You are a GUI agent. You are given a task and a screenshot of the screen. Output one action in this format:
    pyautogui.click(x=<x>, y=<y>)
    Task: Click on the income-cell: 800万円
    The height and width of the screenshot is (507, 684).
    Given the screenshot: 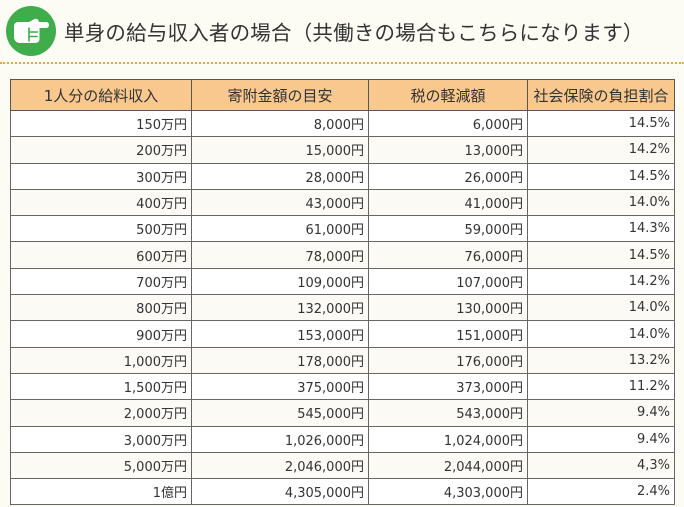 What is the action you would take?
    pyautogui.click(x=101, y=308)
    